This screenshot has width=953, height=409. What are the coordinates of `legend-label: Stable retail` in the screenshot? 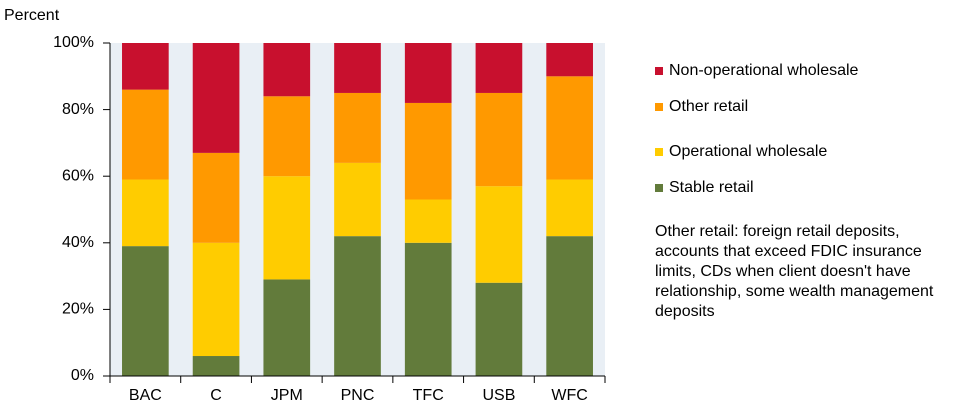 It's located at (711, 187).